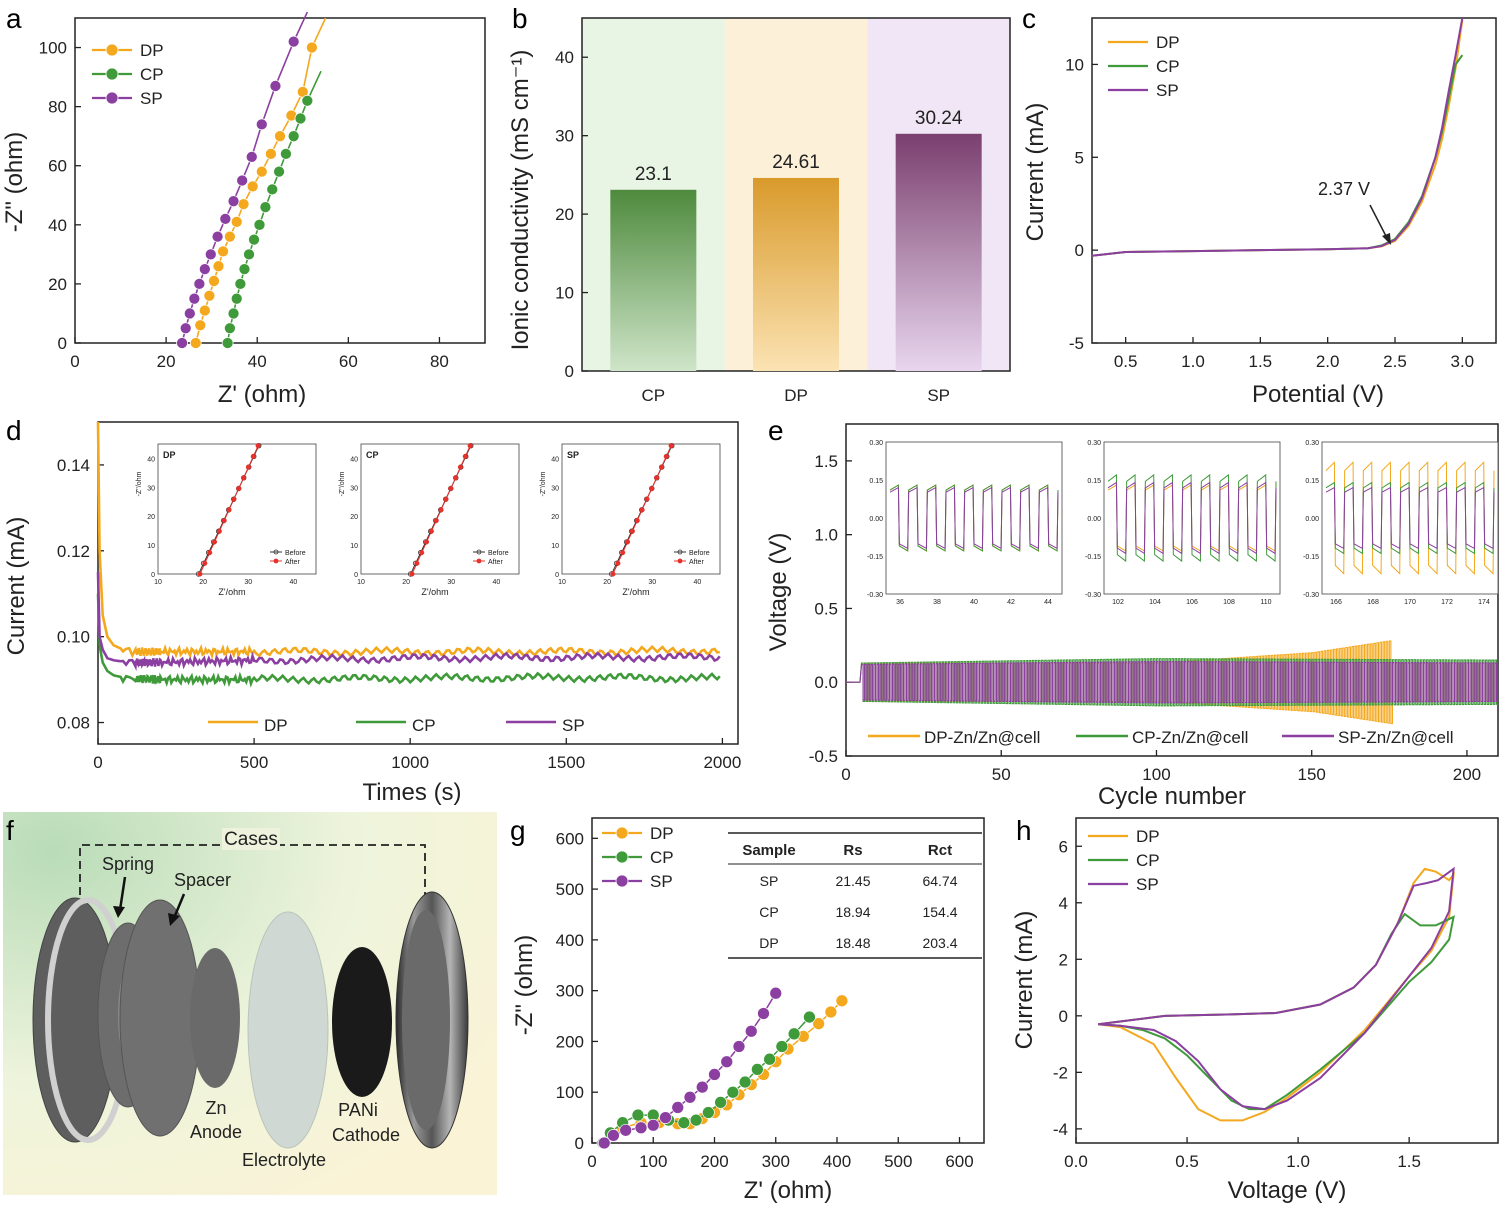  I want to click on axes-c: 0.5 1.0 1.5 2.0 2.5 3.0 -5 0 5 10, so click(1269, 213).